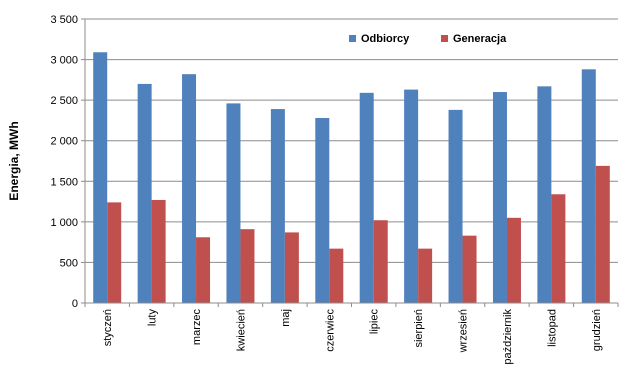 The image size is (624, 369). I want to click on y-tick-label: 2 500, so click(64, 101).